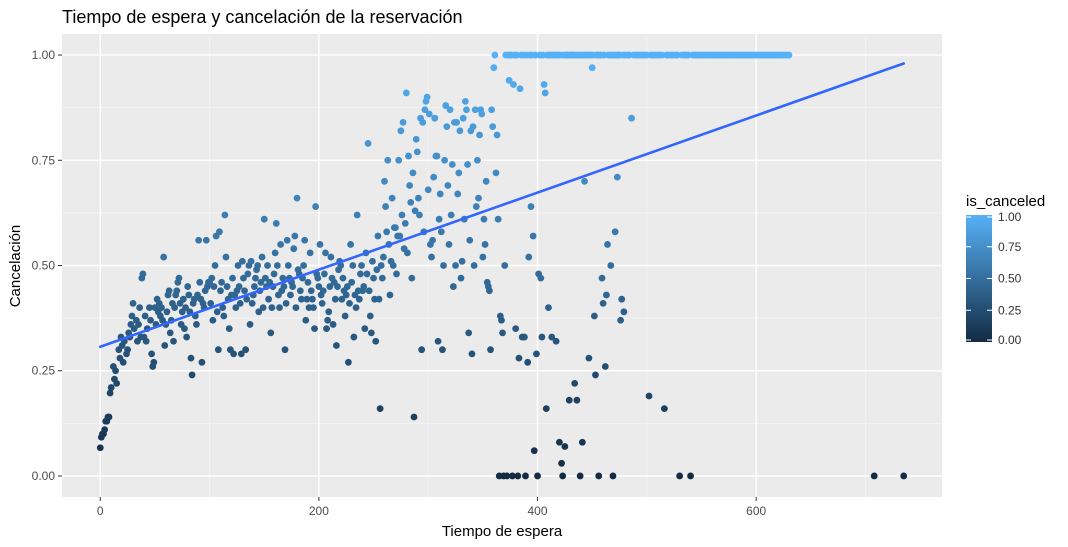 The height and width of the screenshot is (547, 1068). Describe the element at coordinates (44, 476) in the screenshot. I see `y-tick-label: 0.00` at that location.